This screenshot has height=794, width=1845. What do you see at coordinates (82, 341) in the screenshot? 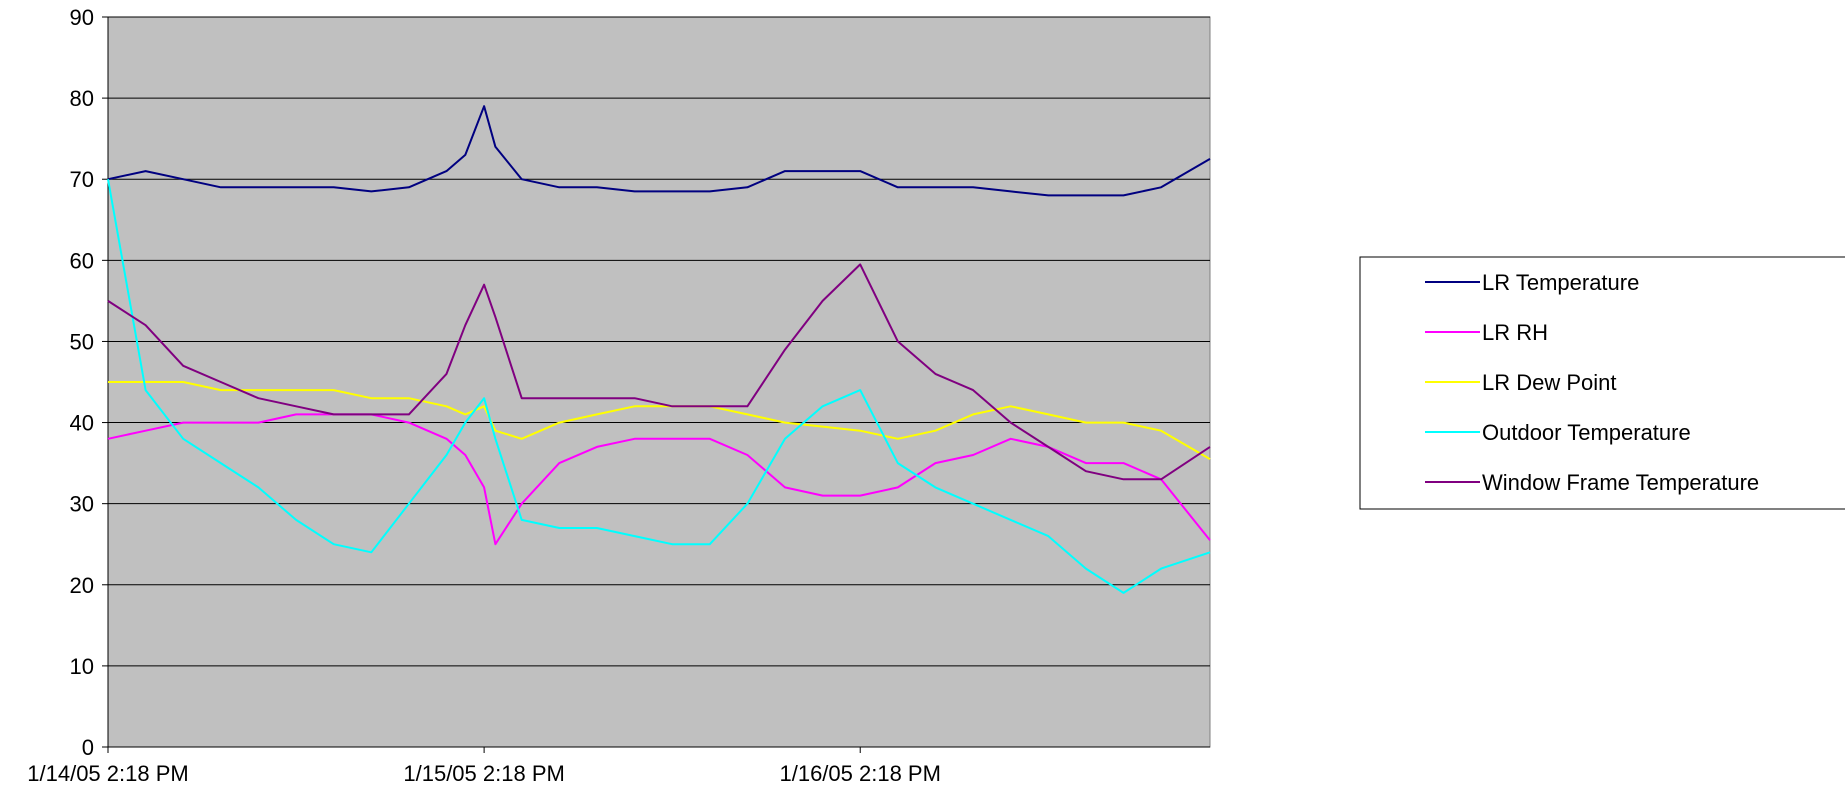
I see `y-tick-label: 50` at bounding box center [82, 341].